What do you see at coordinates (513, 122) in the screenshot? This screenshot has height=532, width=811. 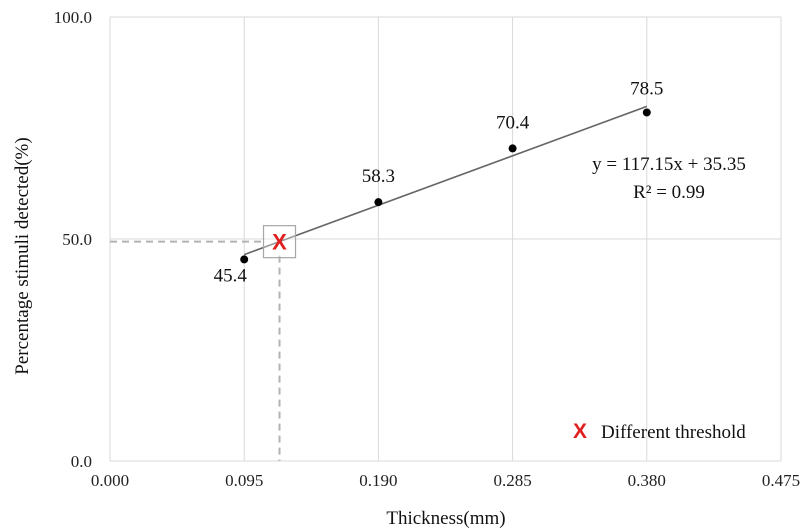 I see `data-label: 70.4` at bounding box center [513, 122].